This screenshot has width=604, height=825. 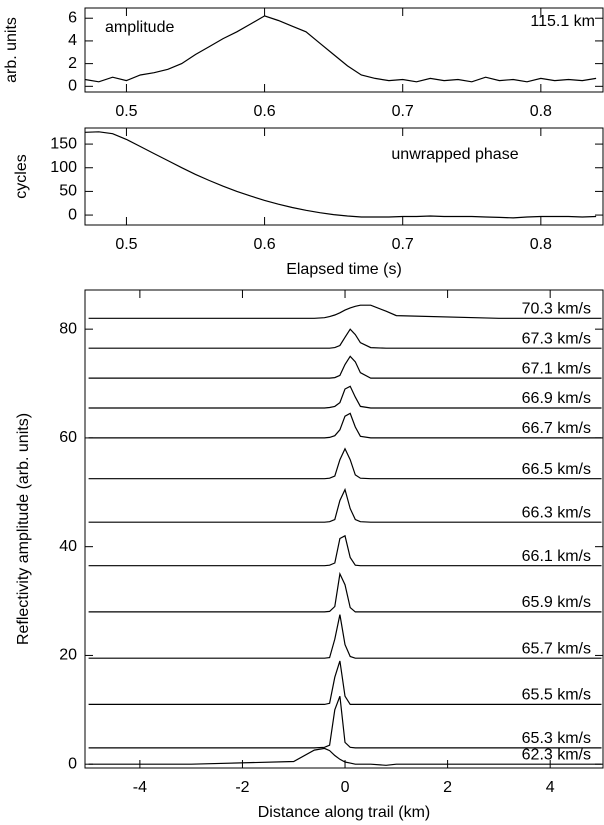 I want to click on x-tick-label: -4, so click(x=140, y=787).